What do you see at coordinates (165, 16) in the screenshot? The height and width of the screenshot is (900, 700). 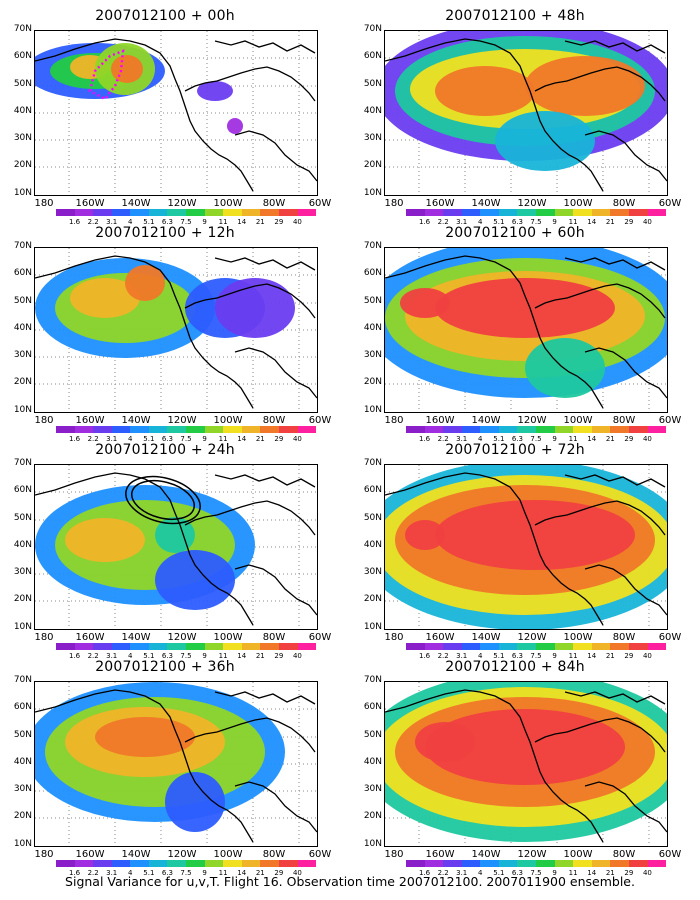 I see `panel-title: 2007012100 + 00h` at bounding box center [165, 16].